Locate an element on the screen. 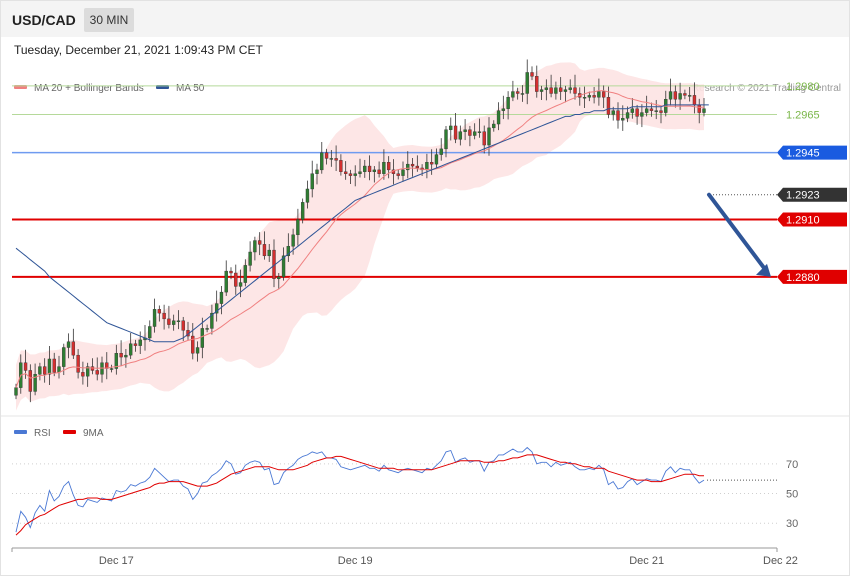 This screenshot has width=850, height=576. level-label-1-2980: 1.2980 is located at coordinates (803, 87).